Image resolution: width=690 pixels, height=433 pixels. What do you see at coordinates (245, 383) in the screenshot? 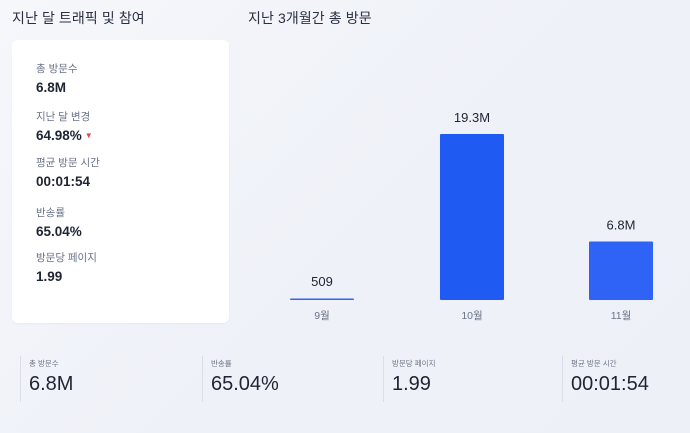
I see `summary-bounce-rate-value: 65.04%` at bounding box center [245, 383].